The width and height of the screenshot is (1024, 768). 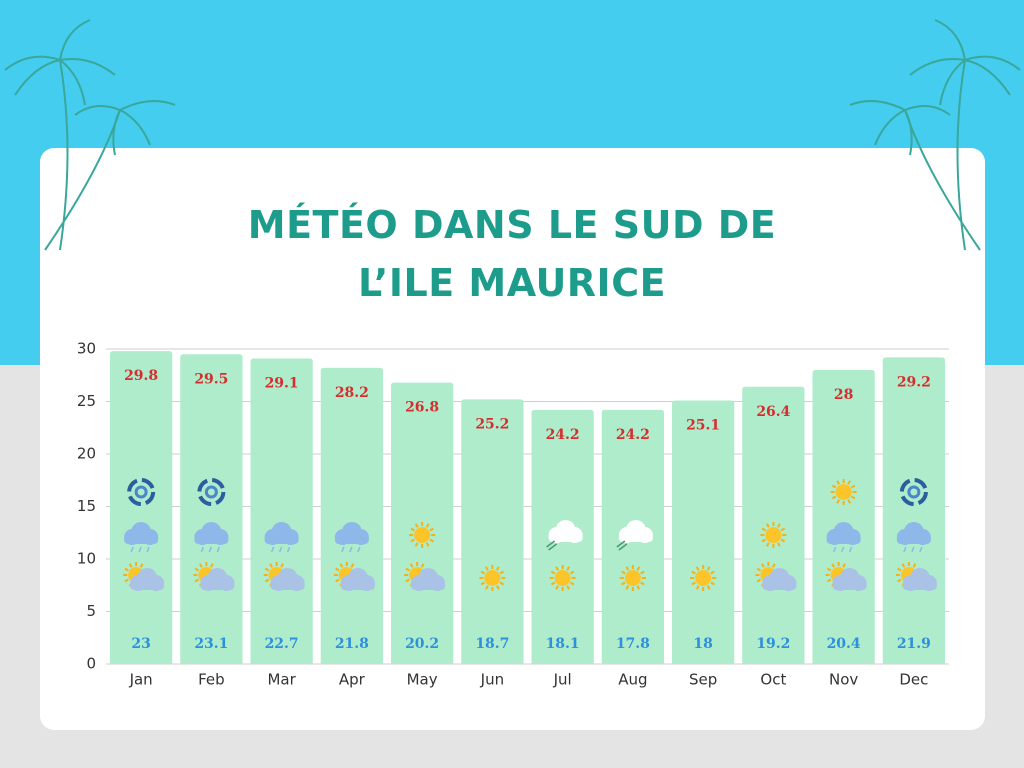 I want to click on x-tick-label: May, so click(x=422, y=680).